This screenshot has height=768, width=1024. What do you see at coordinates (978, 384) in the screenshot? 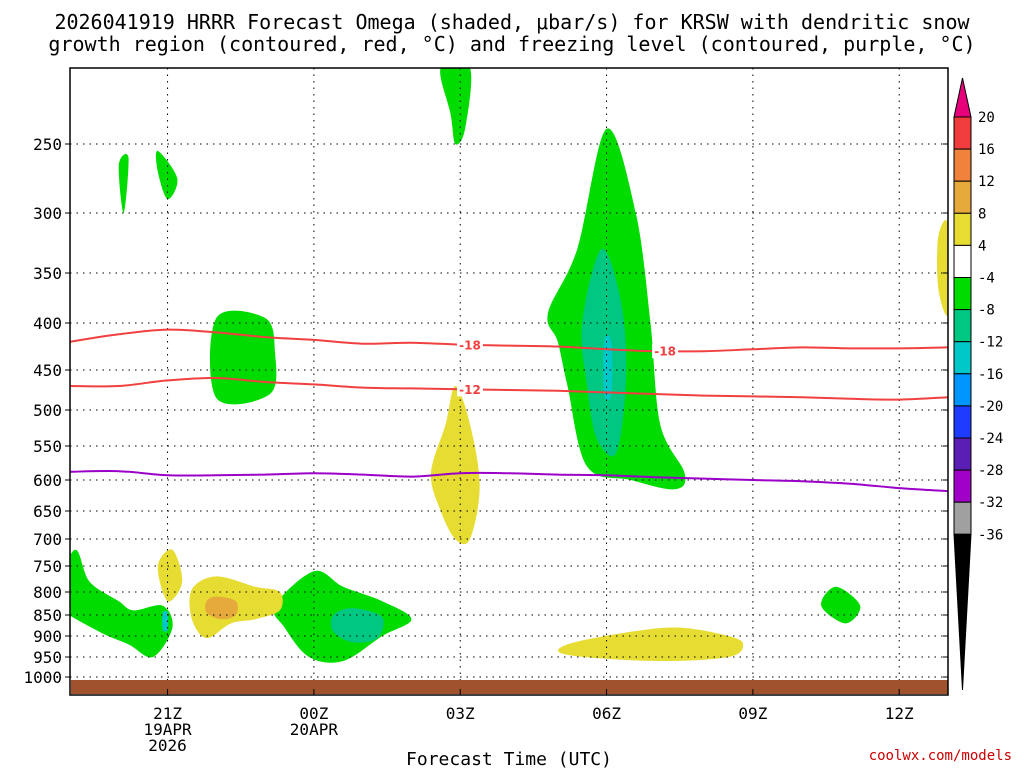
I see `colorbar: 20 16 12 8 4 -4 -8 -12 -16 -20 -24 -28 -32 -36` at bounding box center [978, 384].